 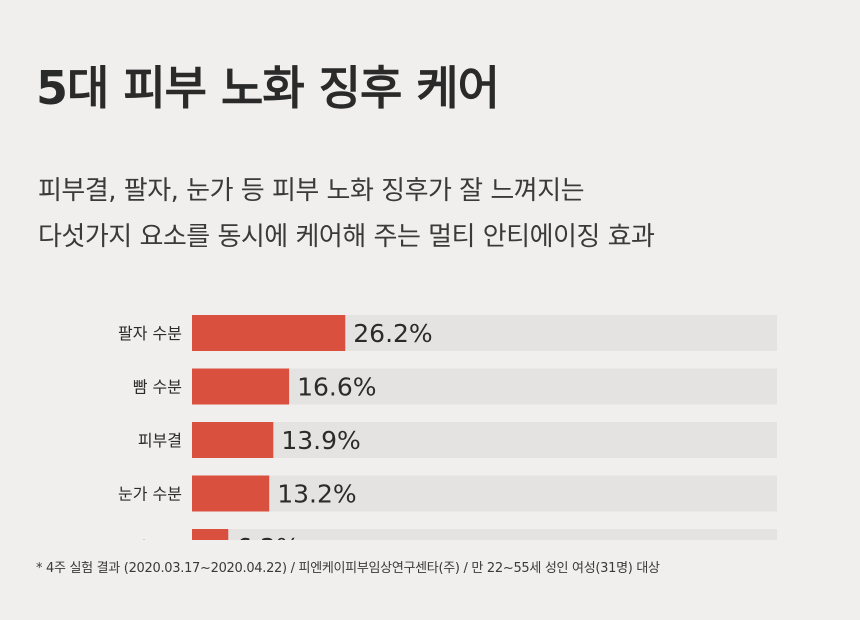 I want to click on category-label: 눈가 수분, so click(x=150, y=494).